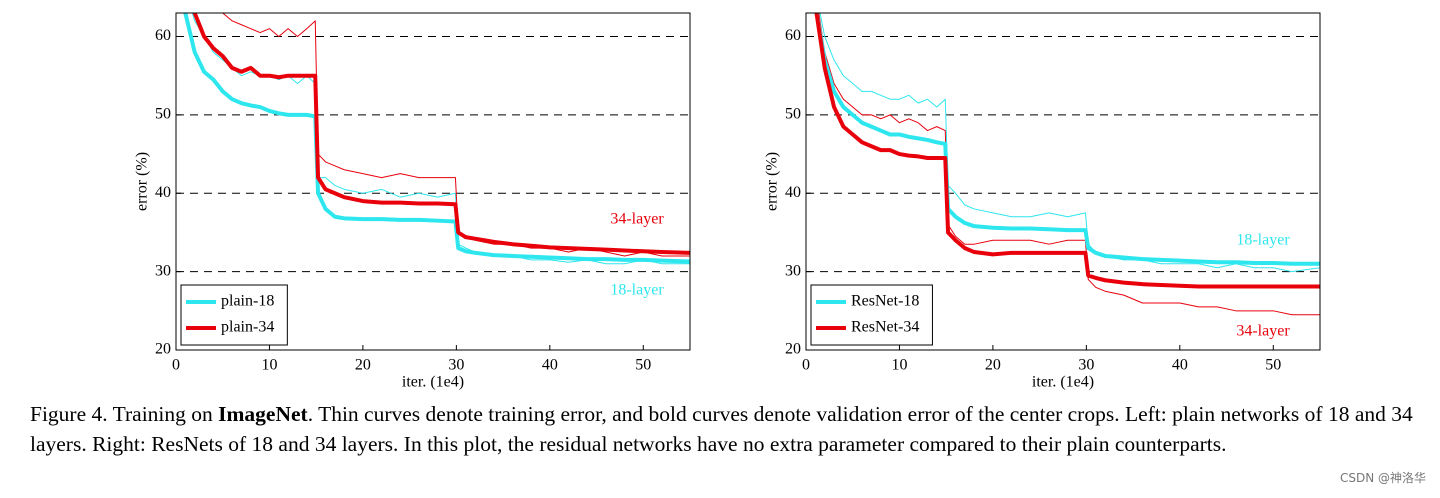  I want to click on legend: ResNet-18 ResNet-34, so click(871, 315).